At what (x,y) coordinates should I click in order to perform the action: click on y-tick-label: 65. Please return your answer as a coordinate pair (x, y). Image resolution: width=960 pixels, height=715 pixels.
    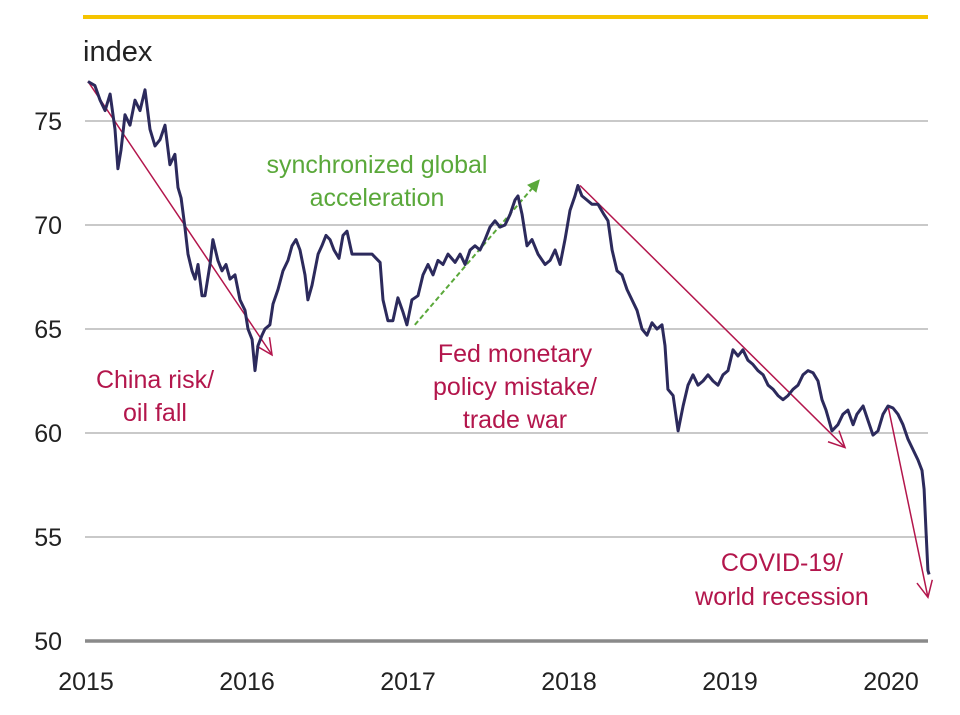
    Looking at the image, I should click on (48, 330).